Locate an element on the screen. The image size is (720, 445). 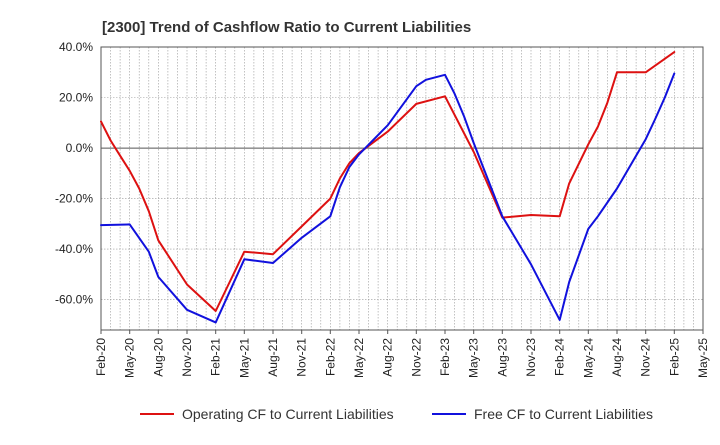
x-tick-label: May-22 is located at coordinates (359, 358).